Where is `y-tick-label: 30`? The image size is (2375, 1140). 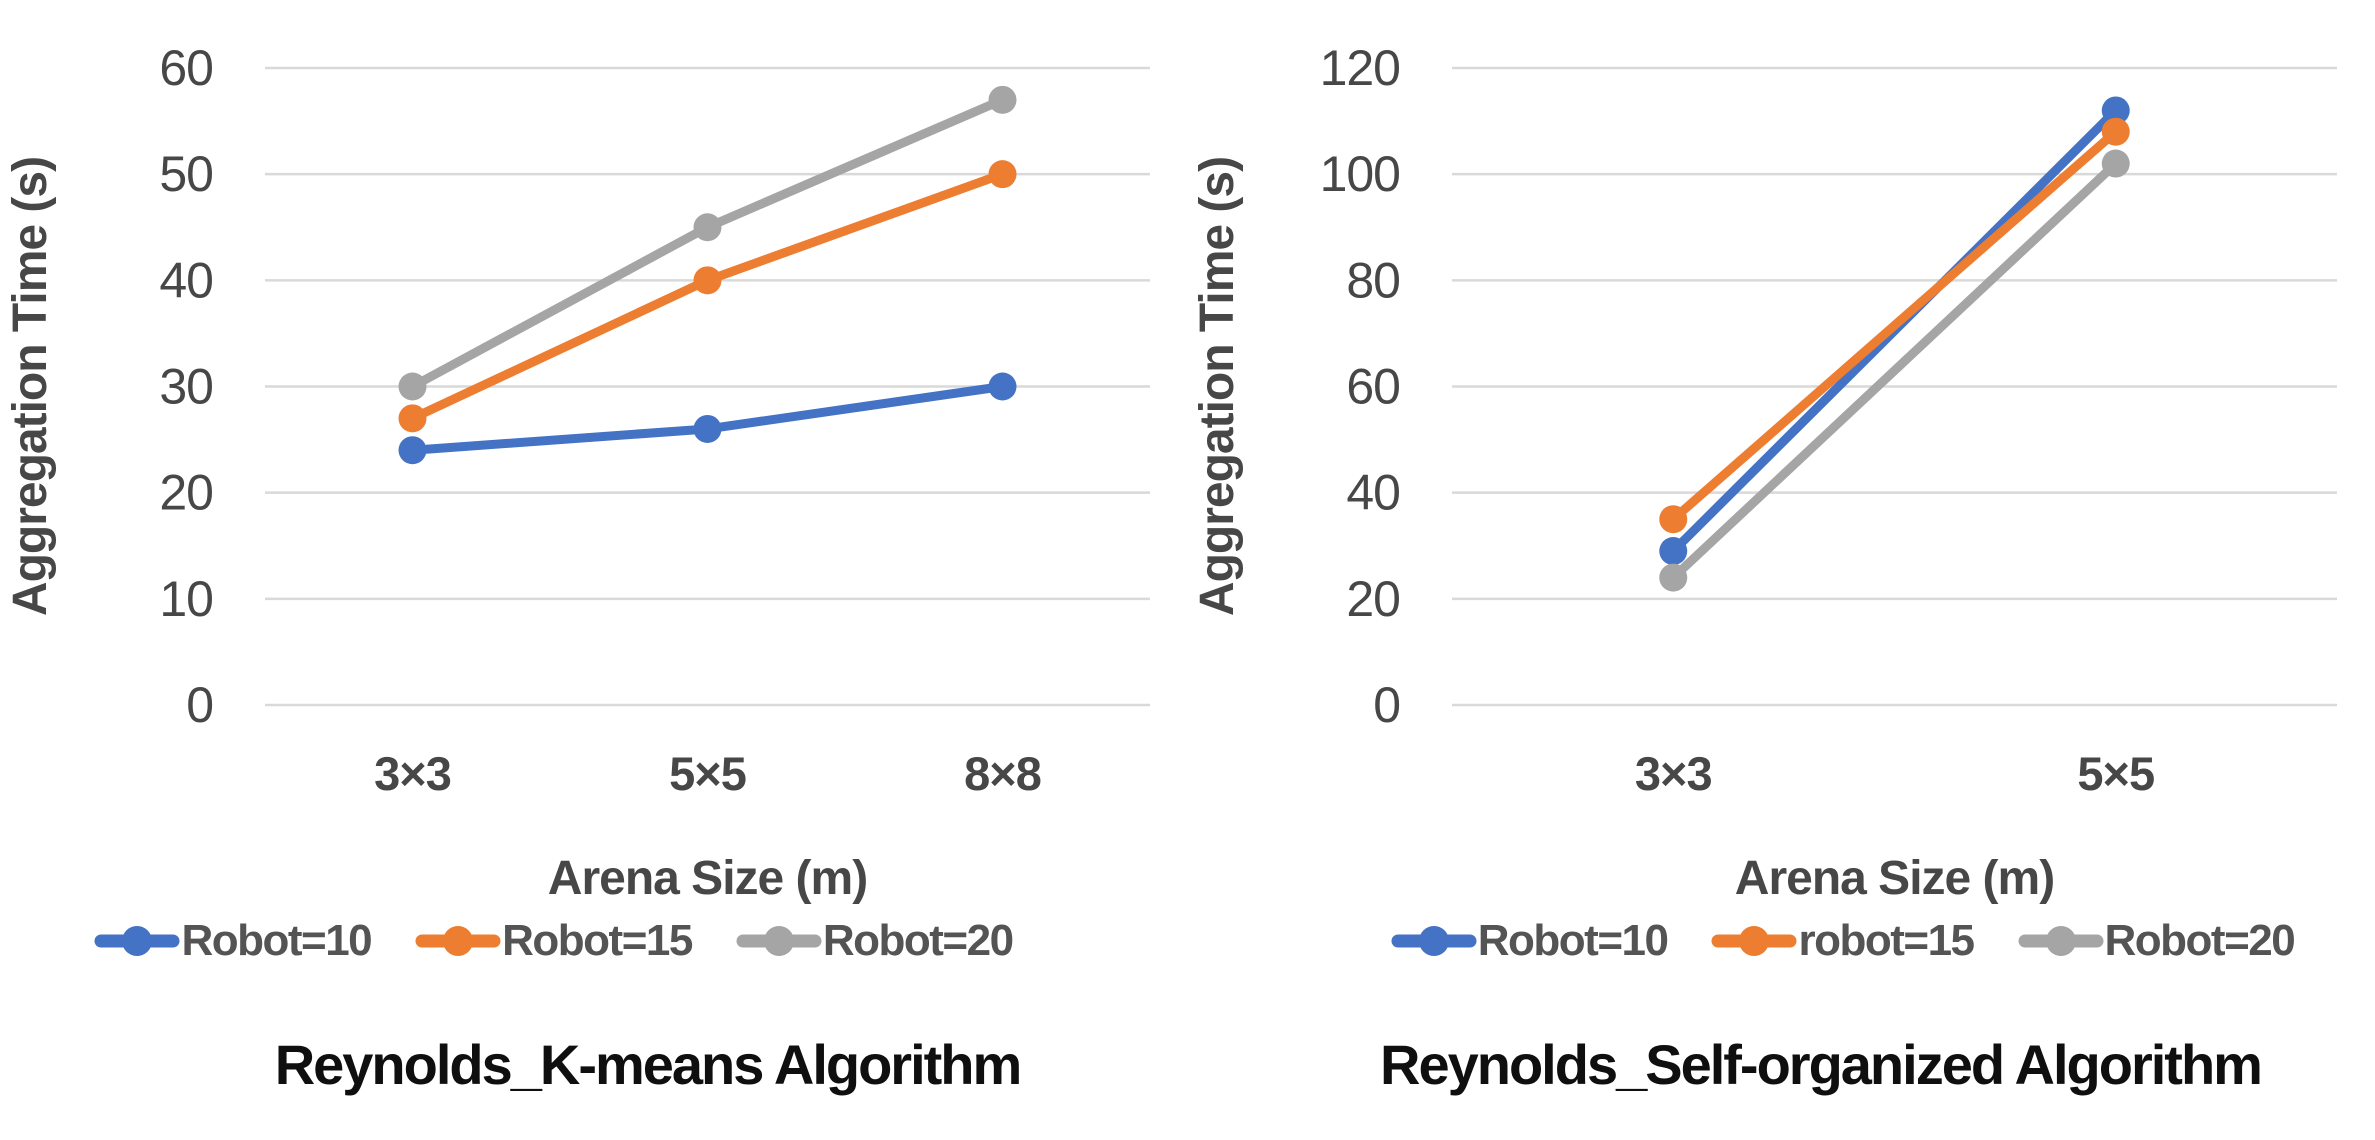 y-tick-label: 30 is located at coordinates (186, 387).